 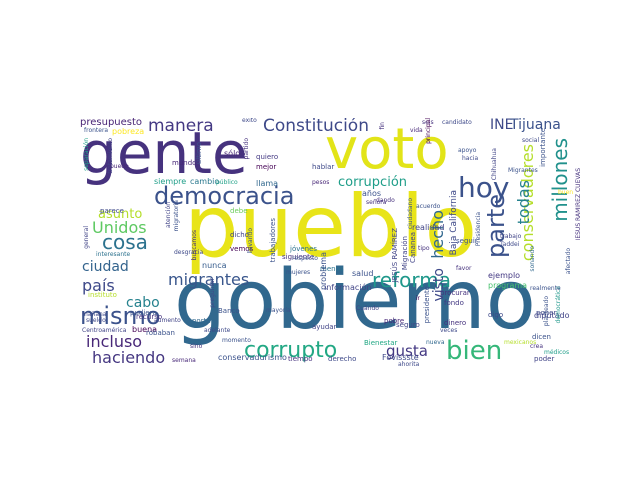 What do you see at coordinates (504, 275) in the screenshot?
I see `word: ejemplo` at bounding box center [504, 275].